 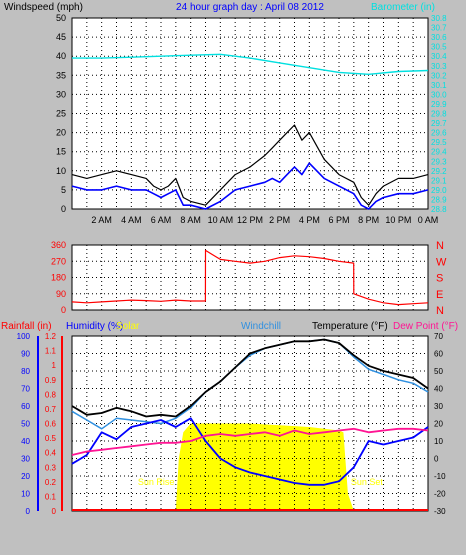 I want to click on rainfall-tick-label: 1, so click(x=54, y=365).